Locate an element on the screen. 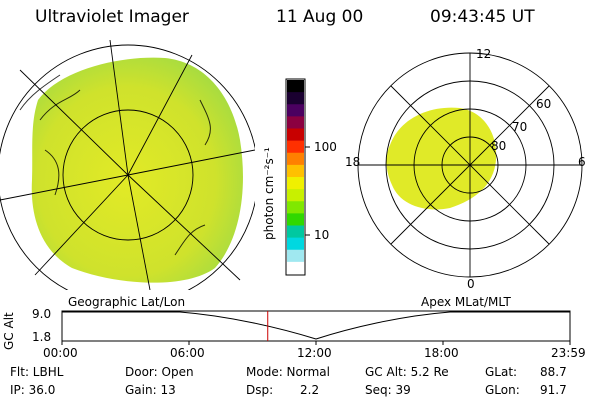  mlt-label-12: 12 is located at coordinates (484, 54).